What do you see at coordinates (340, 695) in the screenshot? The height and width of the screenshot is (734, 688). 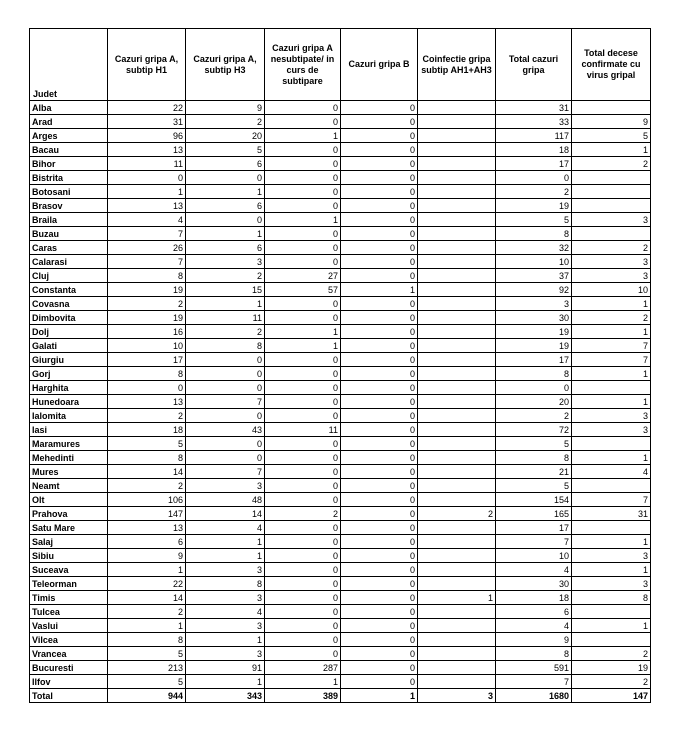 I see `table-row: Total 944 343 389 1 3 1680 147` at bounding box center [340, 695].